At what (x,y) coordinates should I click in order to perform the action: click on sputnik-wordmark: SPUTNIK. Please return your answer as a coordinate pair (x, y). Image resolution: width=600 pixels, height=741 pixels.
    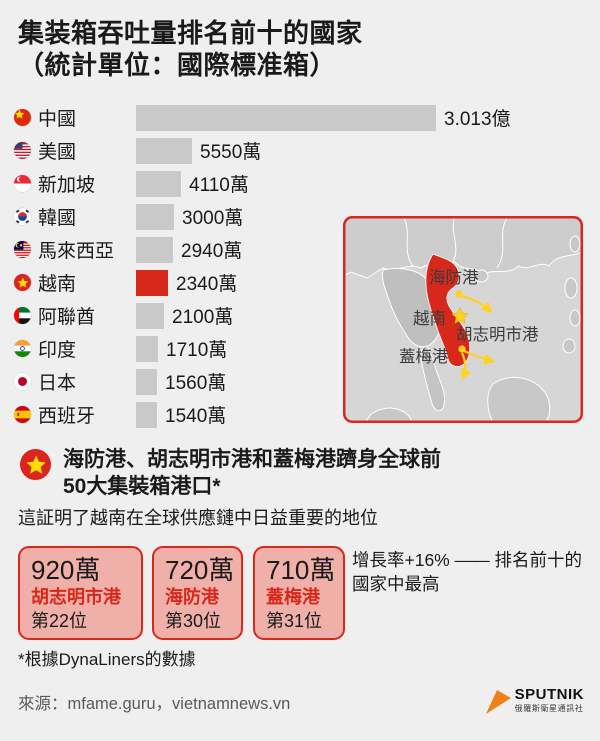
    Looking at the image, I should click on (549, 694).